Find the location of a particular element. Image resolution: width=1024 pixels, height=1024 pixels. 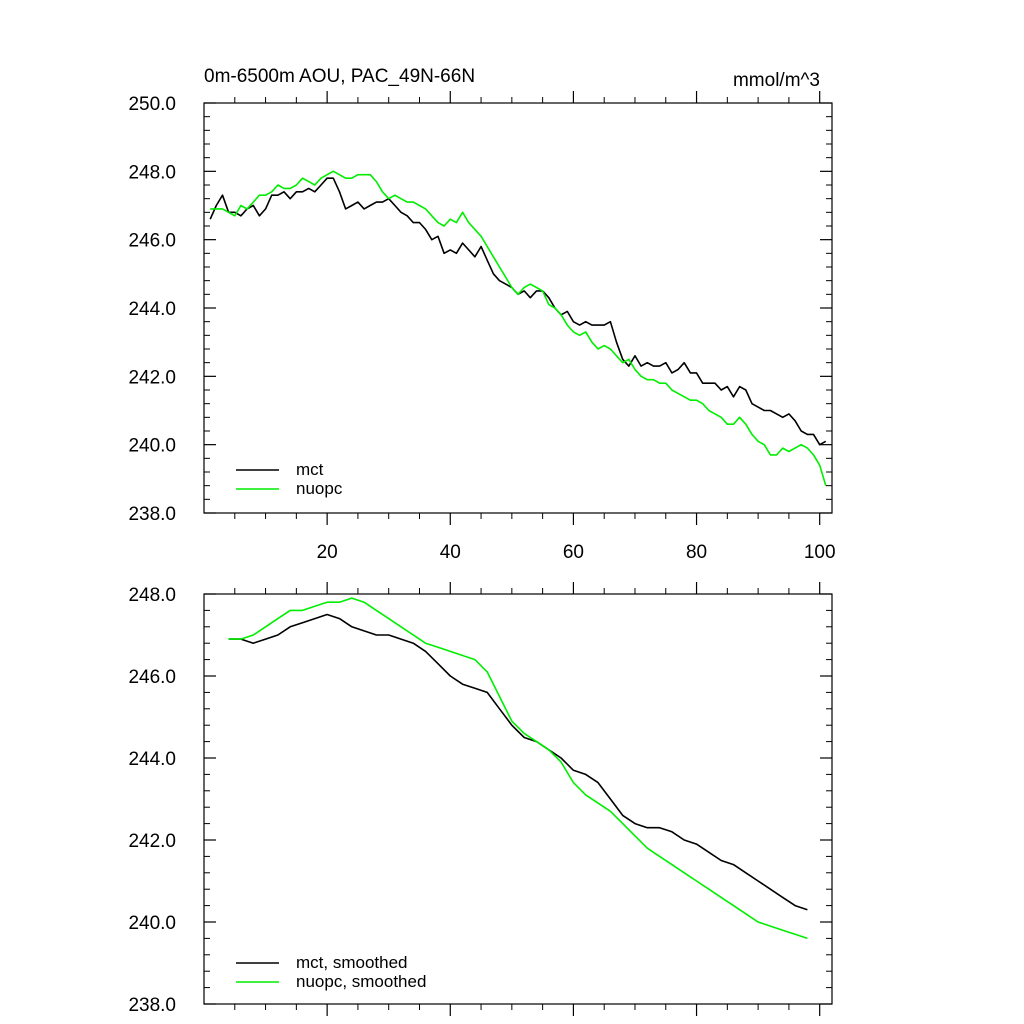

chart-units: mmol/m^3 is located at coordinates (776, 80).